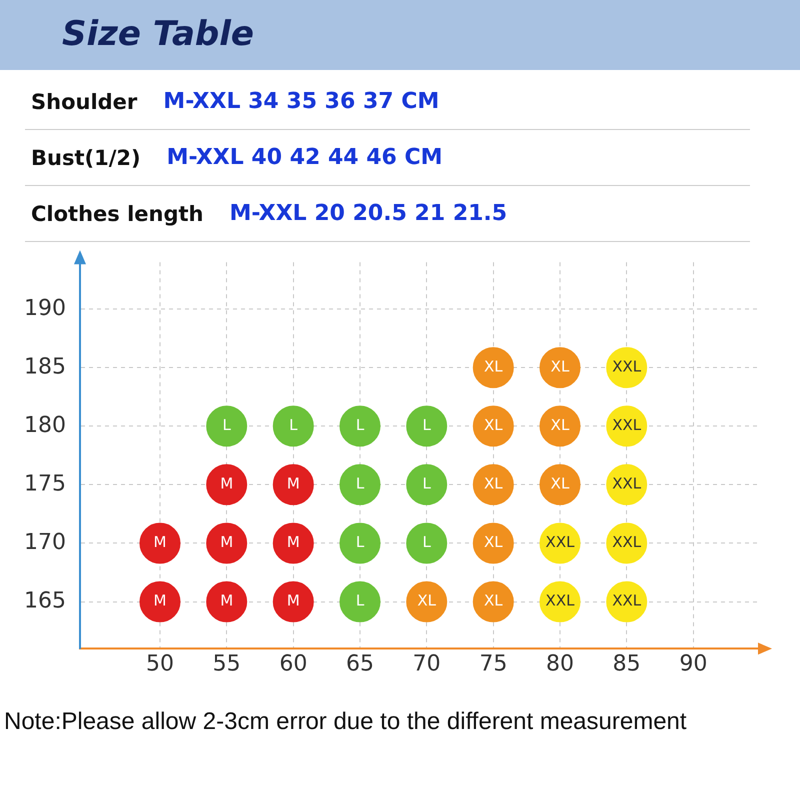 This screenshot has height=800, width=800. I want to click on y-tick-label: 170, so click(45, 542).